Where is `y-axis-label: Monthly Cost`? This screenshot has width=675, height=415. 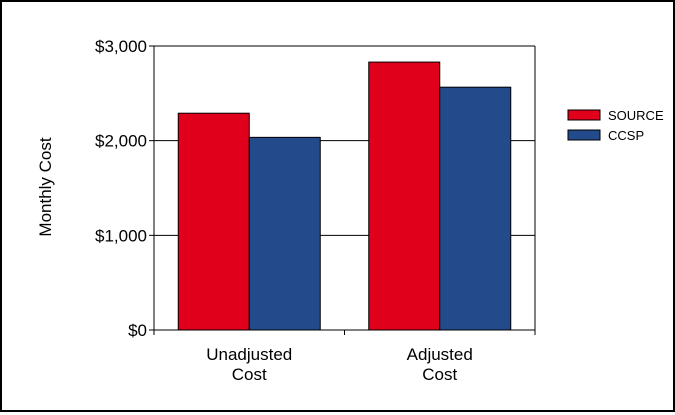
y-axis-label: Monthly Cost is located at coordinates (45, 186).